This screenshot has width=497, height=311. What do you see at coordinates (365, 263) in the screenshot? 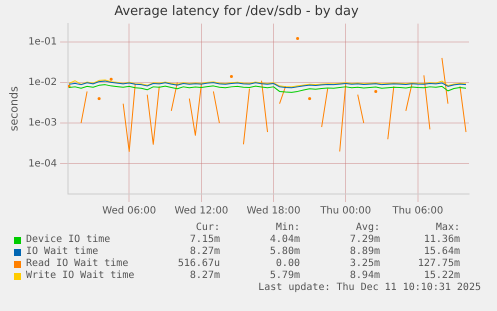
I see `text: 3.25m` at bounding box center [365, 263].